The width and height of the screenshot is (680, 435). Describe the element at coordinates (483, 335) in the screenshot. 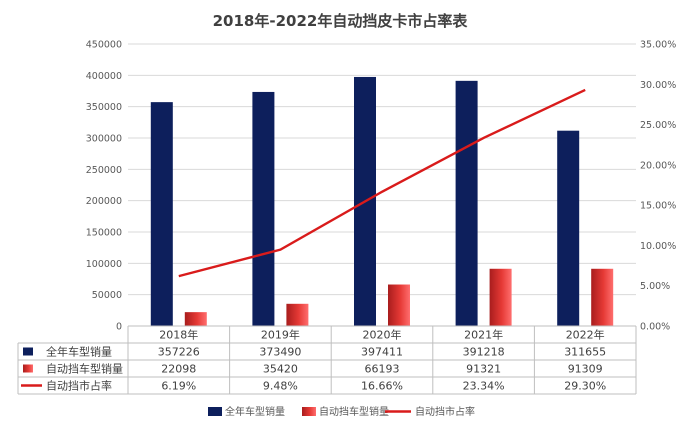

I see `category-label: 2021年` at that location.